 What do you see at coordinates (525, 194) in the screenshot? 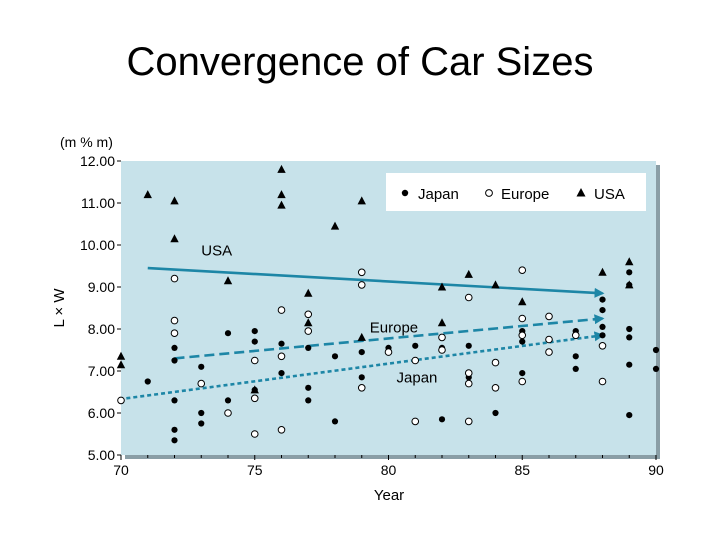
I see `legend-europe-label: Europe` at bounding box center [525, 194].